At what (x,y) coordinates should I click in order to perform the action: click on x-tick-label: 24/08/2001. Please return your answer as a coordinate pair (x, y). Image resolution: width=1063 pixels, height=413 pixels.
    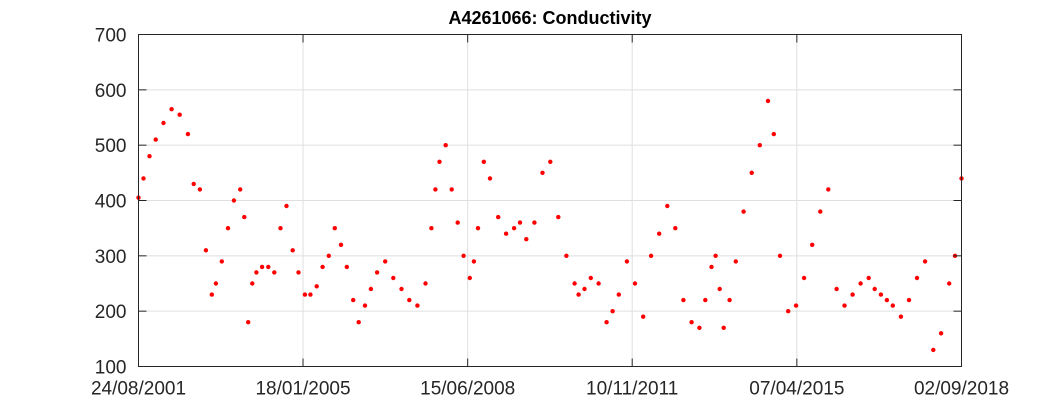
    Looking at the image, I should click on (138, 389).